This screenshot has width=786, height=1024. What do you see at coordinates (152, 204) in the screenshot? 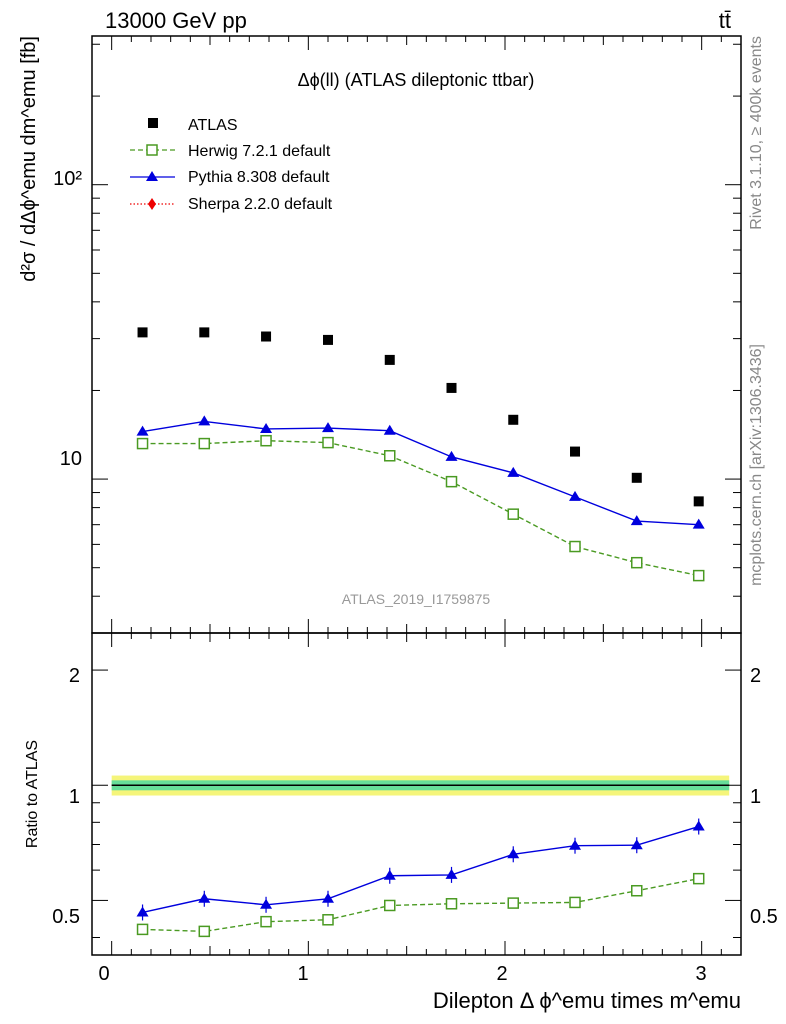
I see `legend-sherpa-marker` at bounding box center [152, 204].